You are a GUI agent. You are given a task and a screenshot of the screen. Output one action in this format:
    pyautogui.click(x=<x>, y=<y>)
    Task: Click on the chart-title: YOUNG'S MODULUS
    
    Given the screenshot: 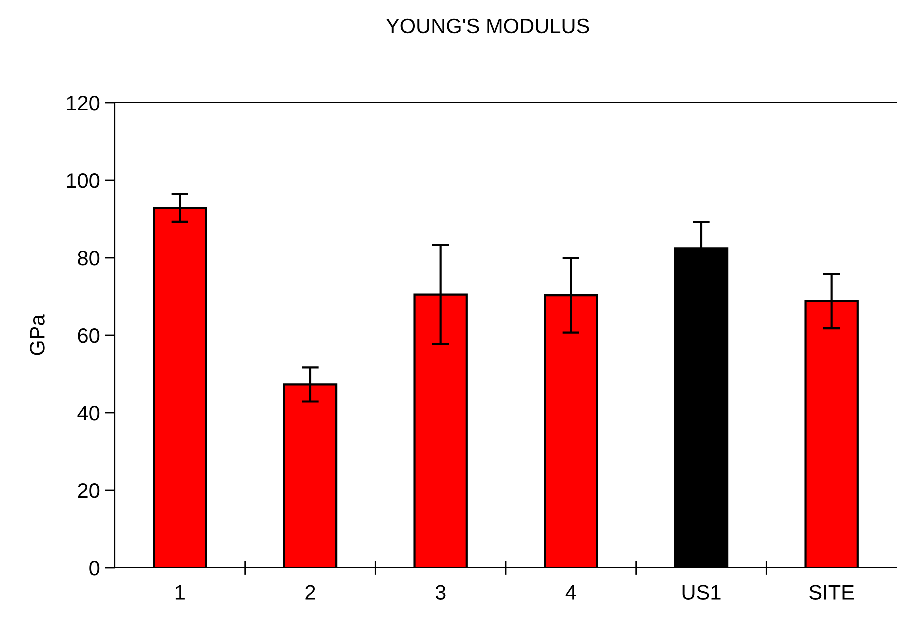 What is the action you would take?
    pyautogui.click(x=488, y=26)
    